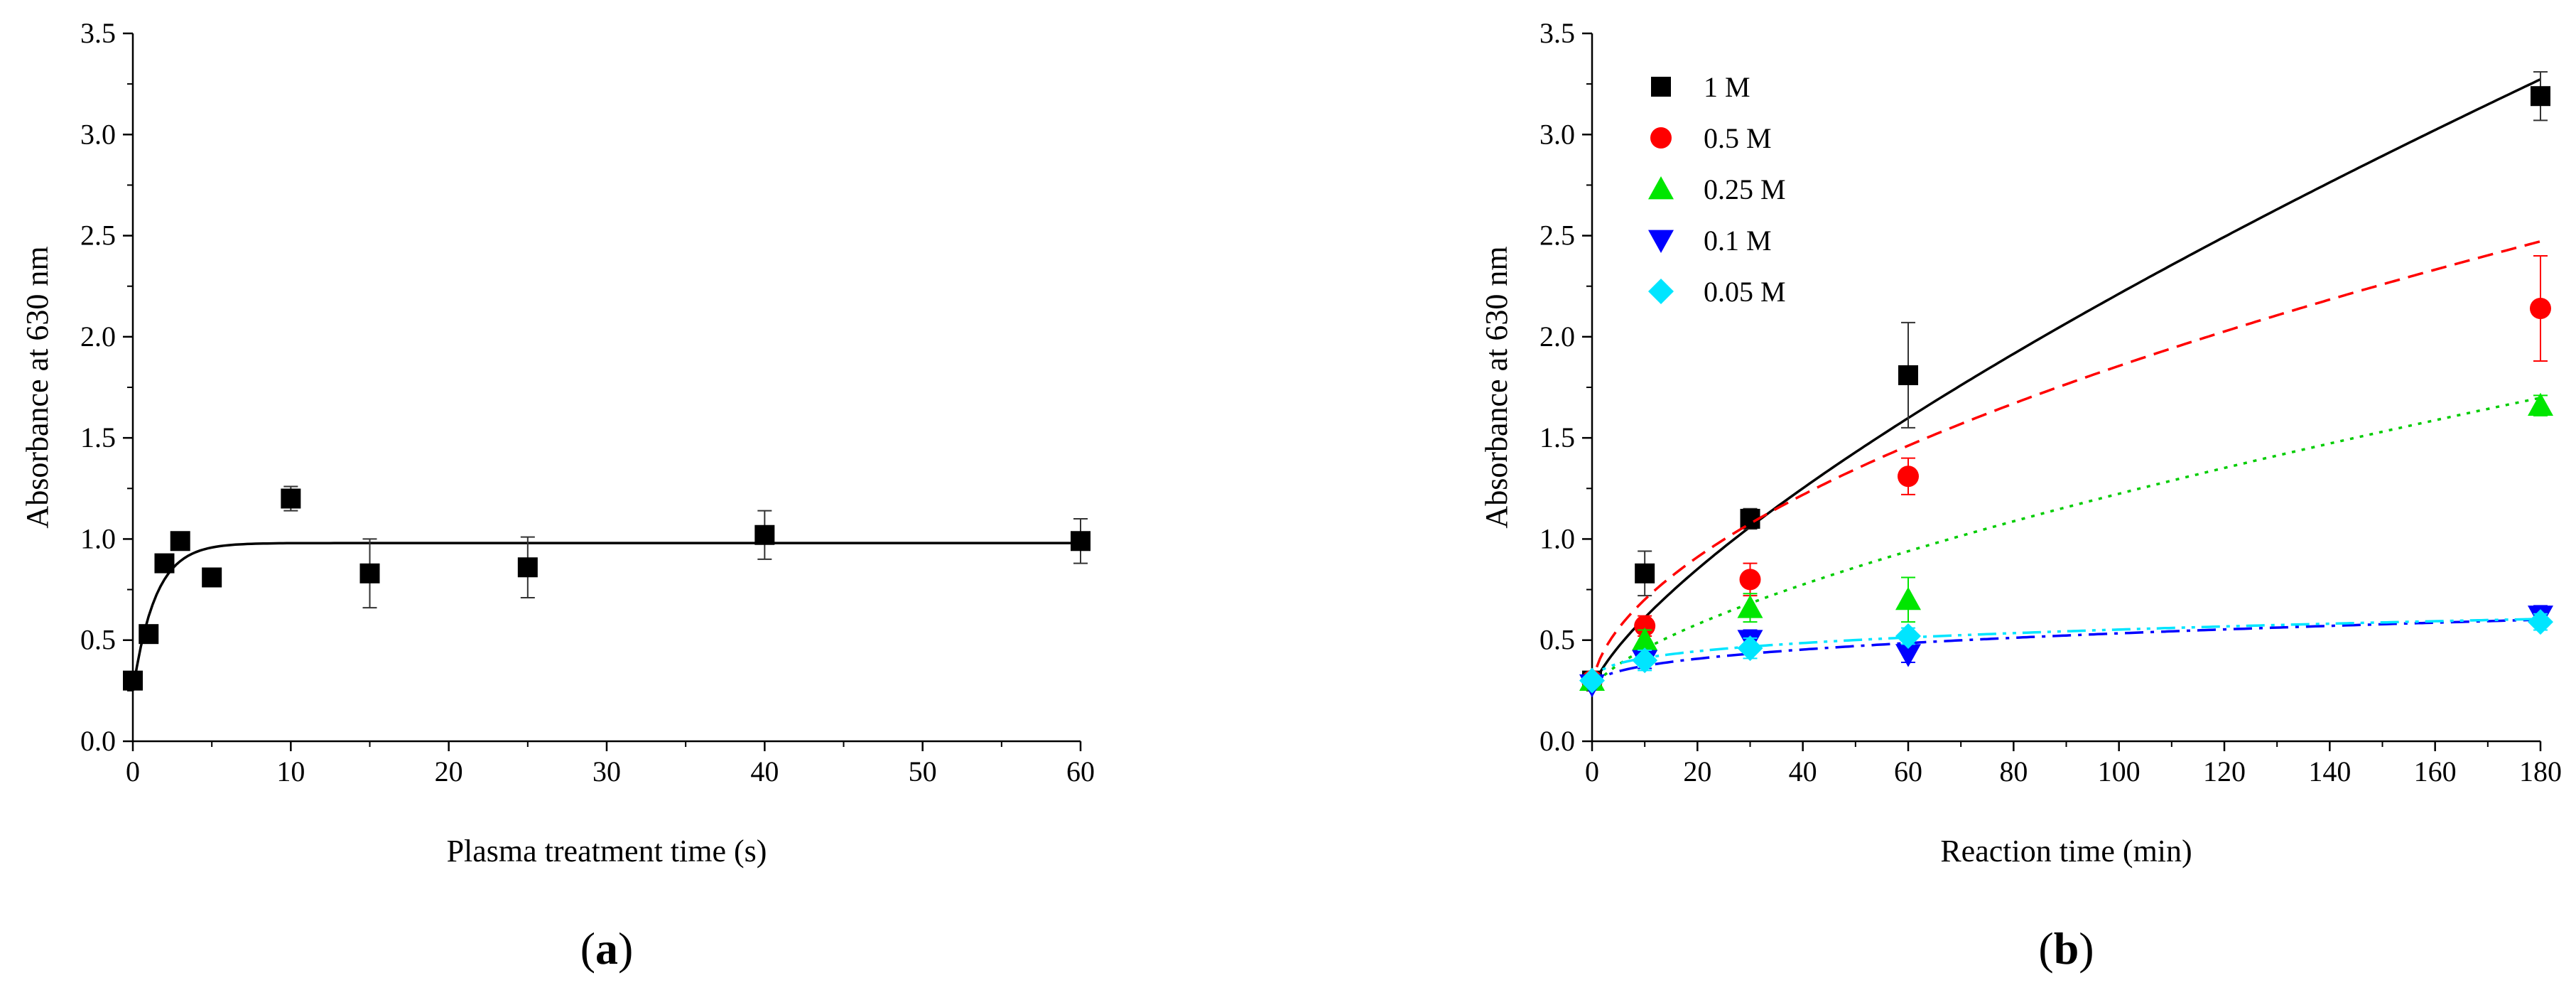 This screenshot has height=990, width=2576. I want to click on x-tick-label: 30, so click(606, 771).